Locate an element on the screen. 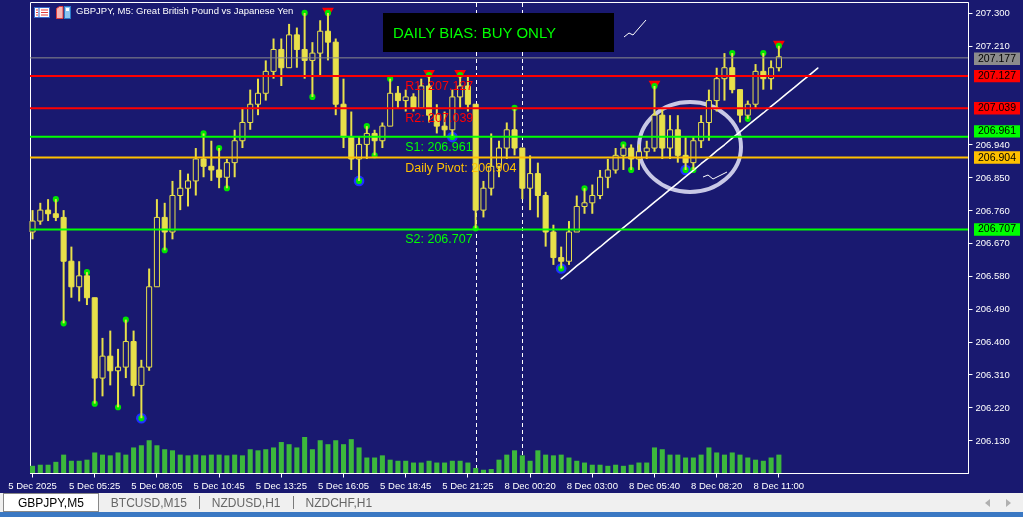 The height and width of the screenshot is (517, 1023). x-tick-label: 5 Dec 10:45 is located at coordinates (219, 485).